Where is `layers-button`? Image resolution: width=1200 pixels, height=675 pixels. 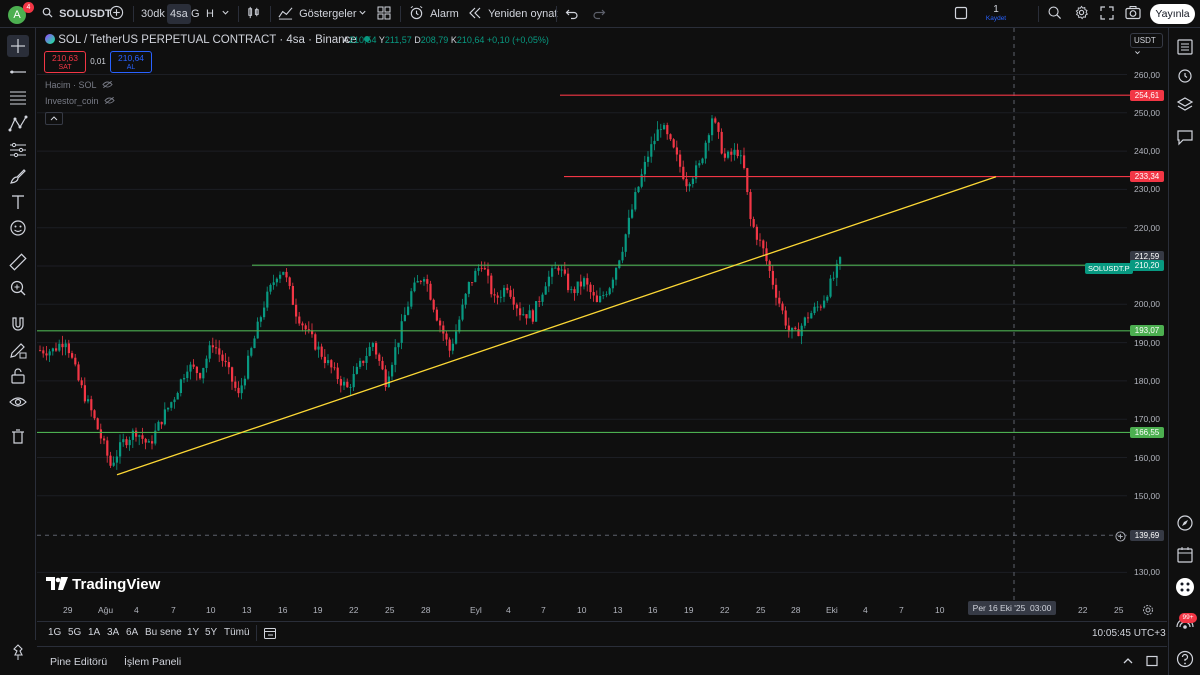 layers-button is located at coordinates (1185, 105).